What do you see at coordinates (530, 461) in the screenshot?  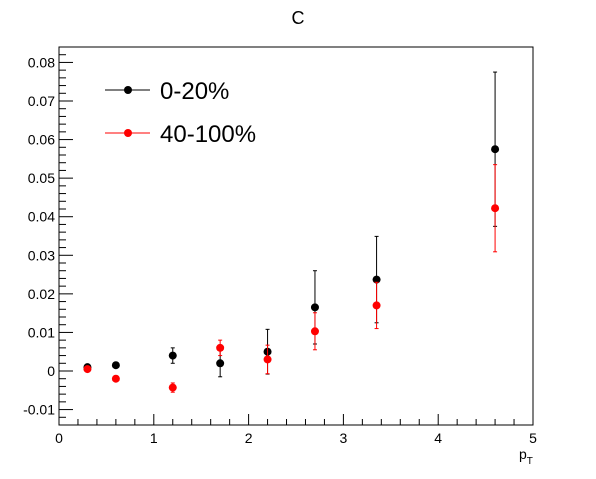 I see `x-axis-label-subscript: T` at bounding box center [530, 461].